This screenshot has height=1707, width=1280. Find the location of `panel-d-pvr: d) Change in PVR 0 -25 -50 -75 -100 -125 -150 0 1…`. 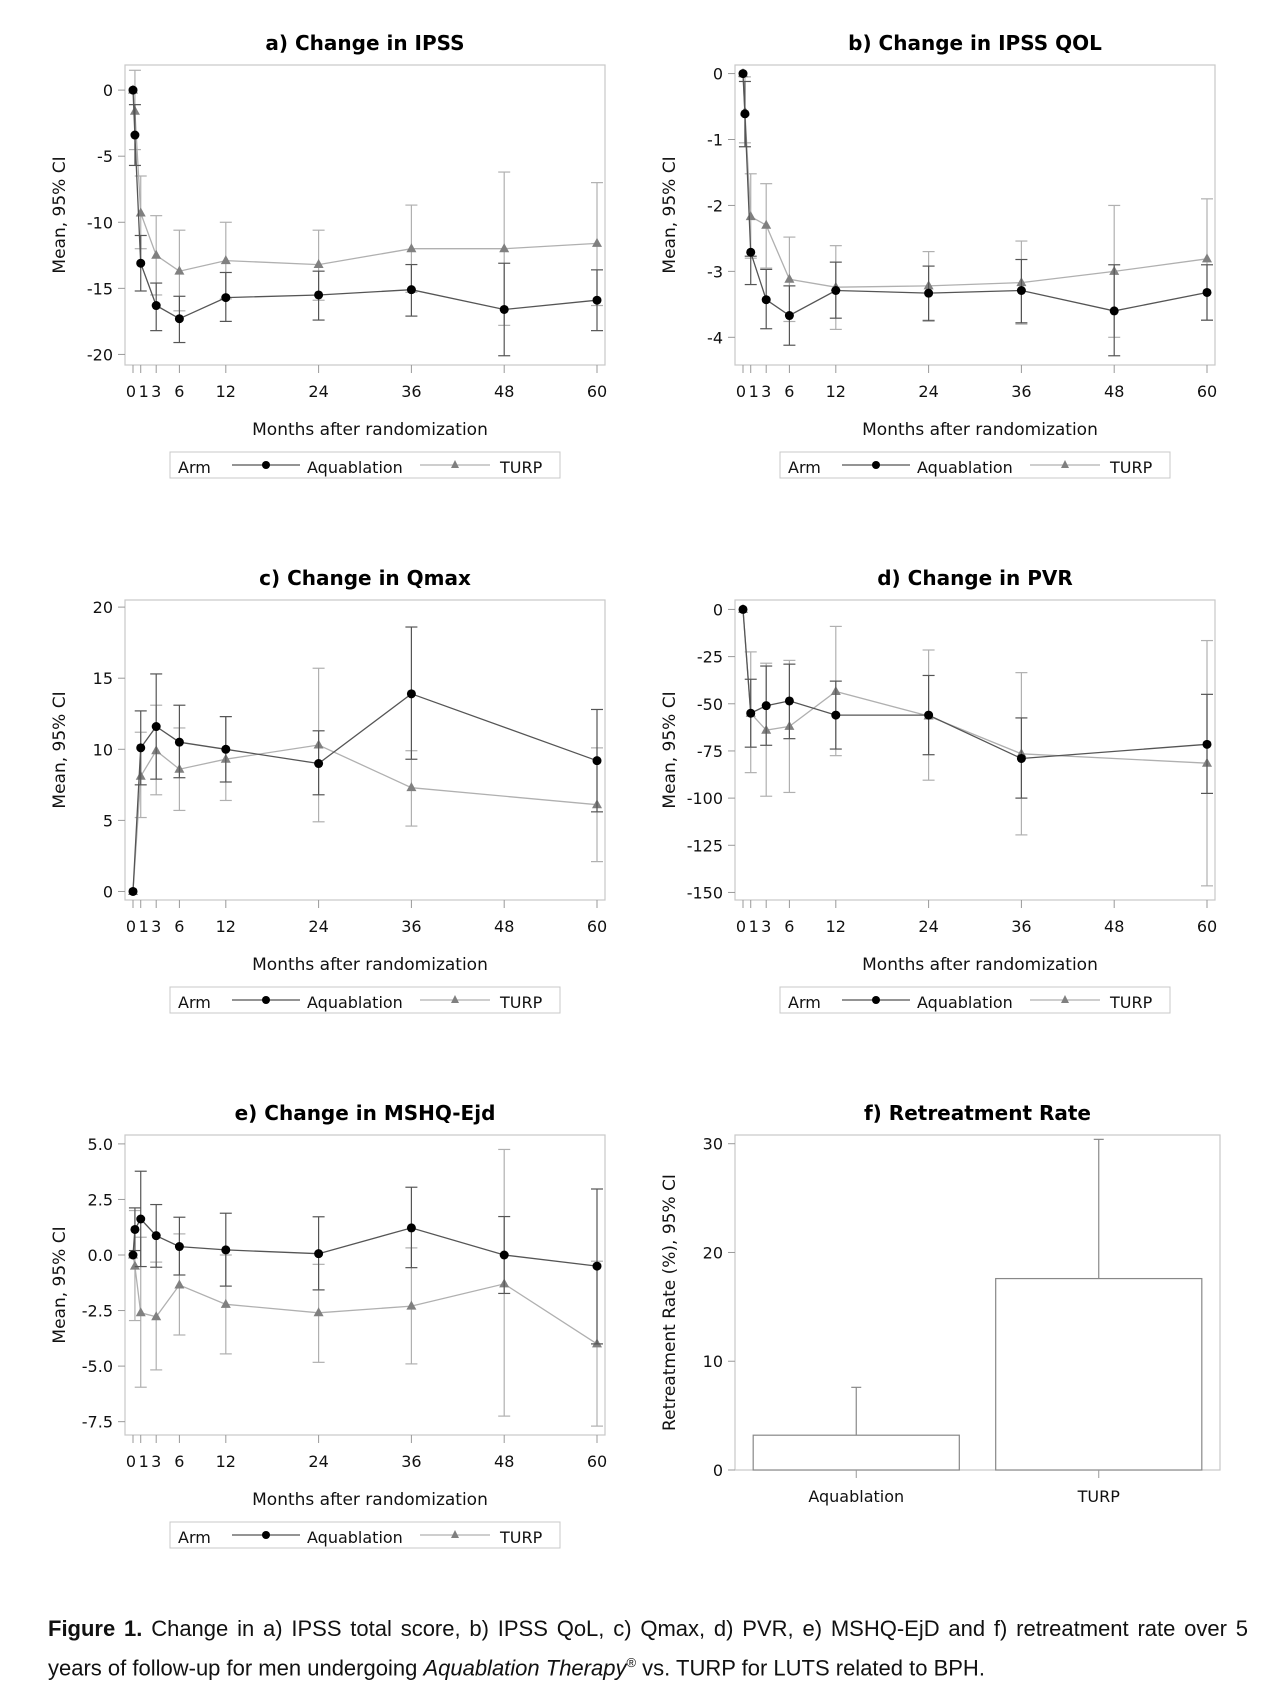

panel-d-pvr: d) Change in PVR 0 -25 -50 -75 -100 -125 -150 0 1… is located at coordinates (940, 815).